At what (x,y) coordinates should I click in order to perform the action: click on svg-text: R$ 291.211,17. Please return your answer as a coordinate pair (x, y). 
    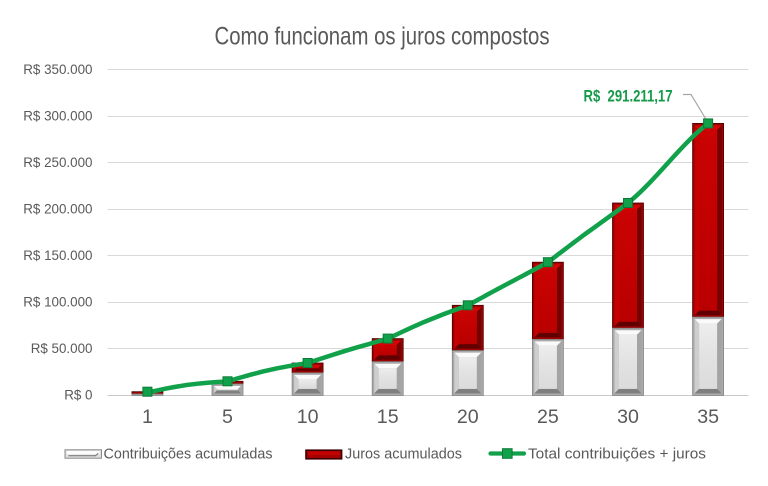
    Looking at the image, I should click on (628, 96).